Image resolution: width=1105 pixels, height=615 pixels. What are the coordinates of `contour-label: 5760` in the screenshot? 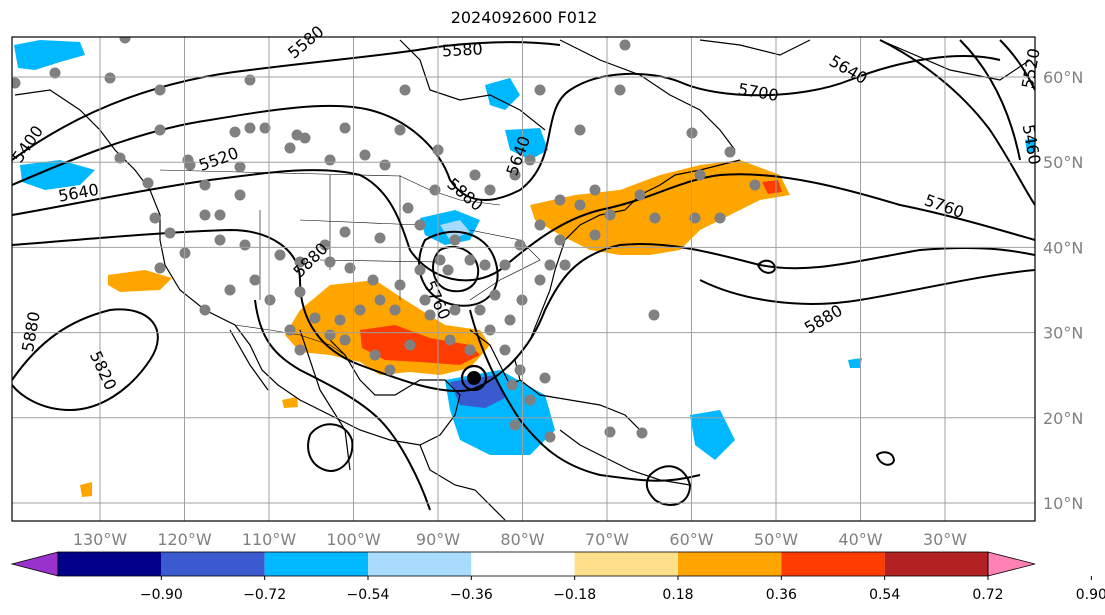 It's located at (944, 206).